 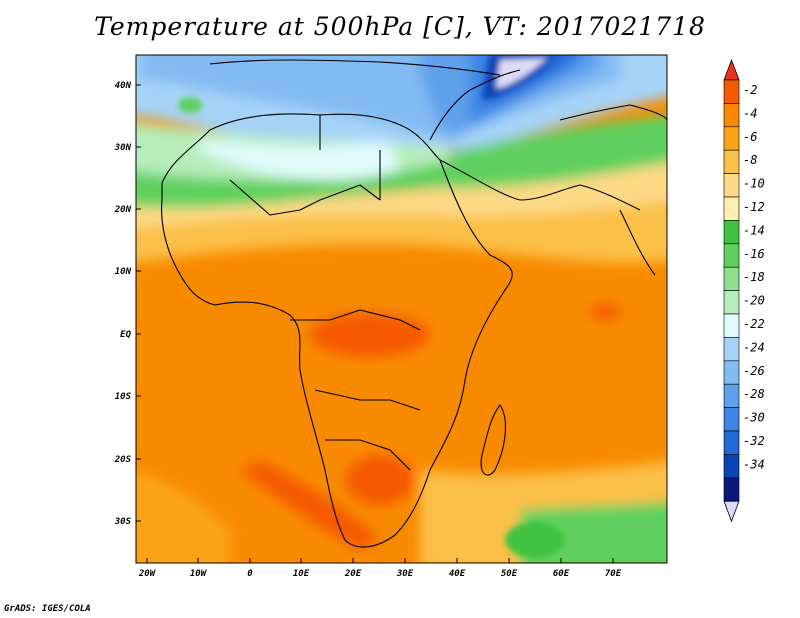 What do you see at coordinates (123, 210) in the screenshot?
I see `lat-label: 20N` at bounding box center [123, 210].